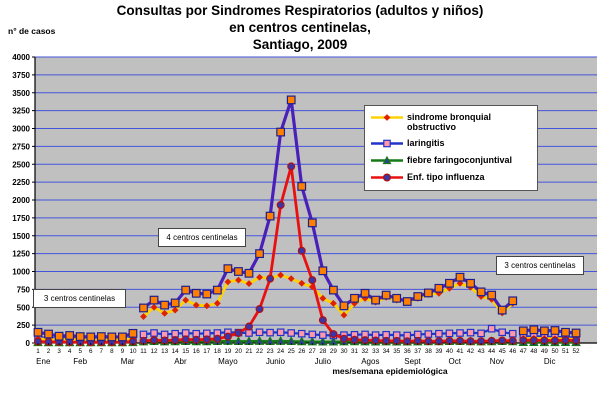  I want to click on svg-text: 38, so click(429, 351).